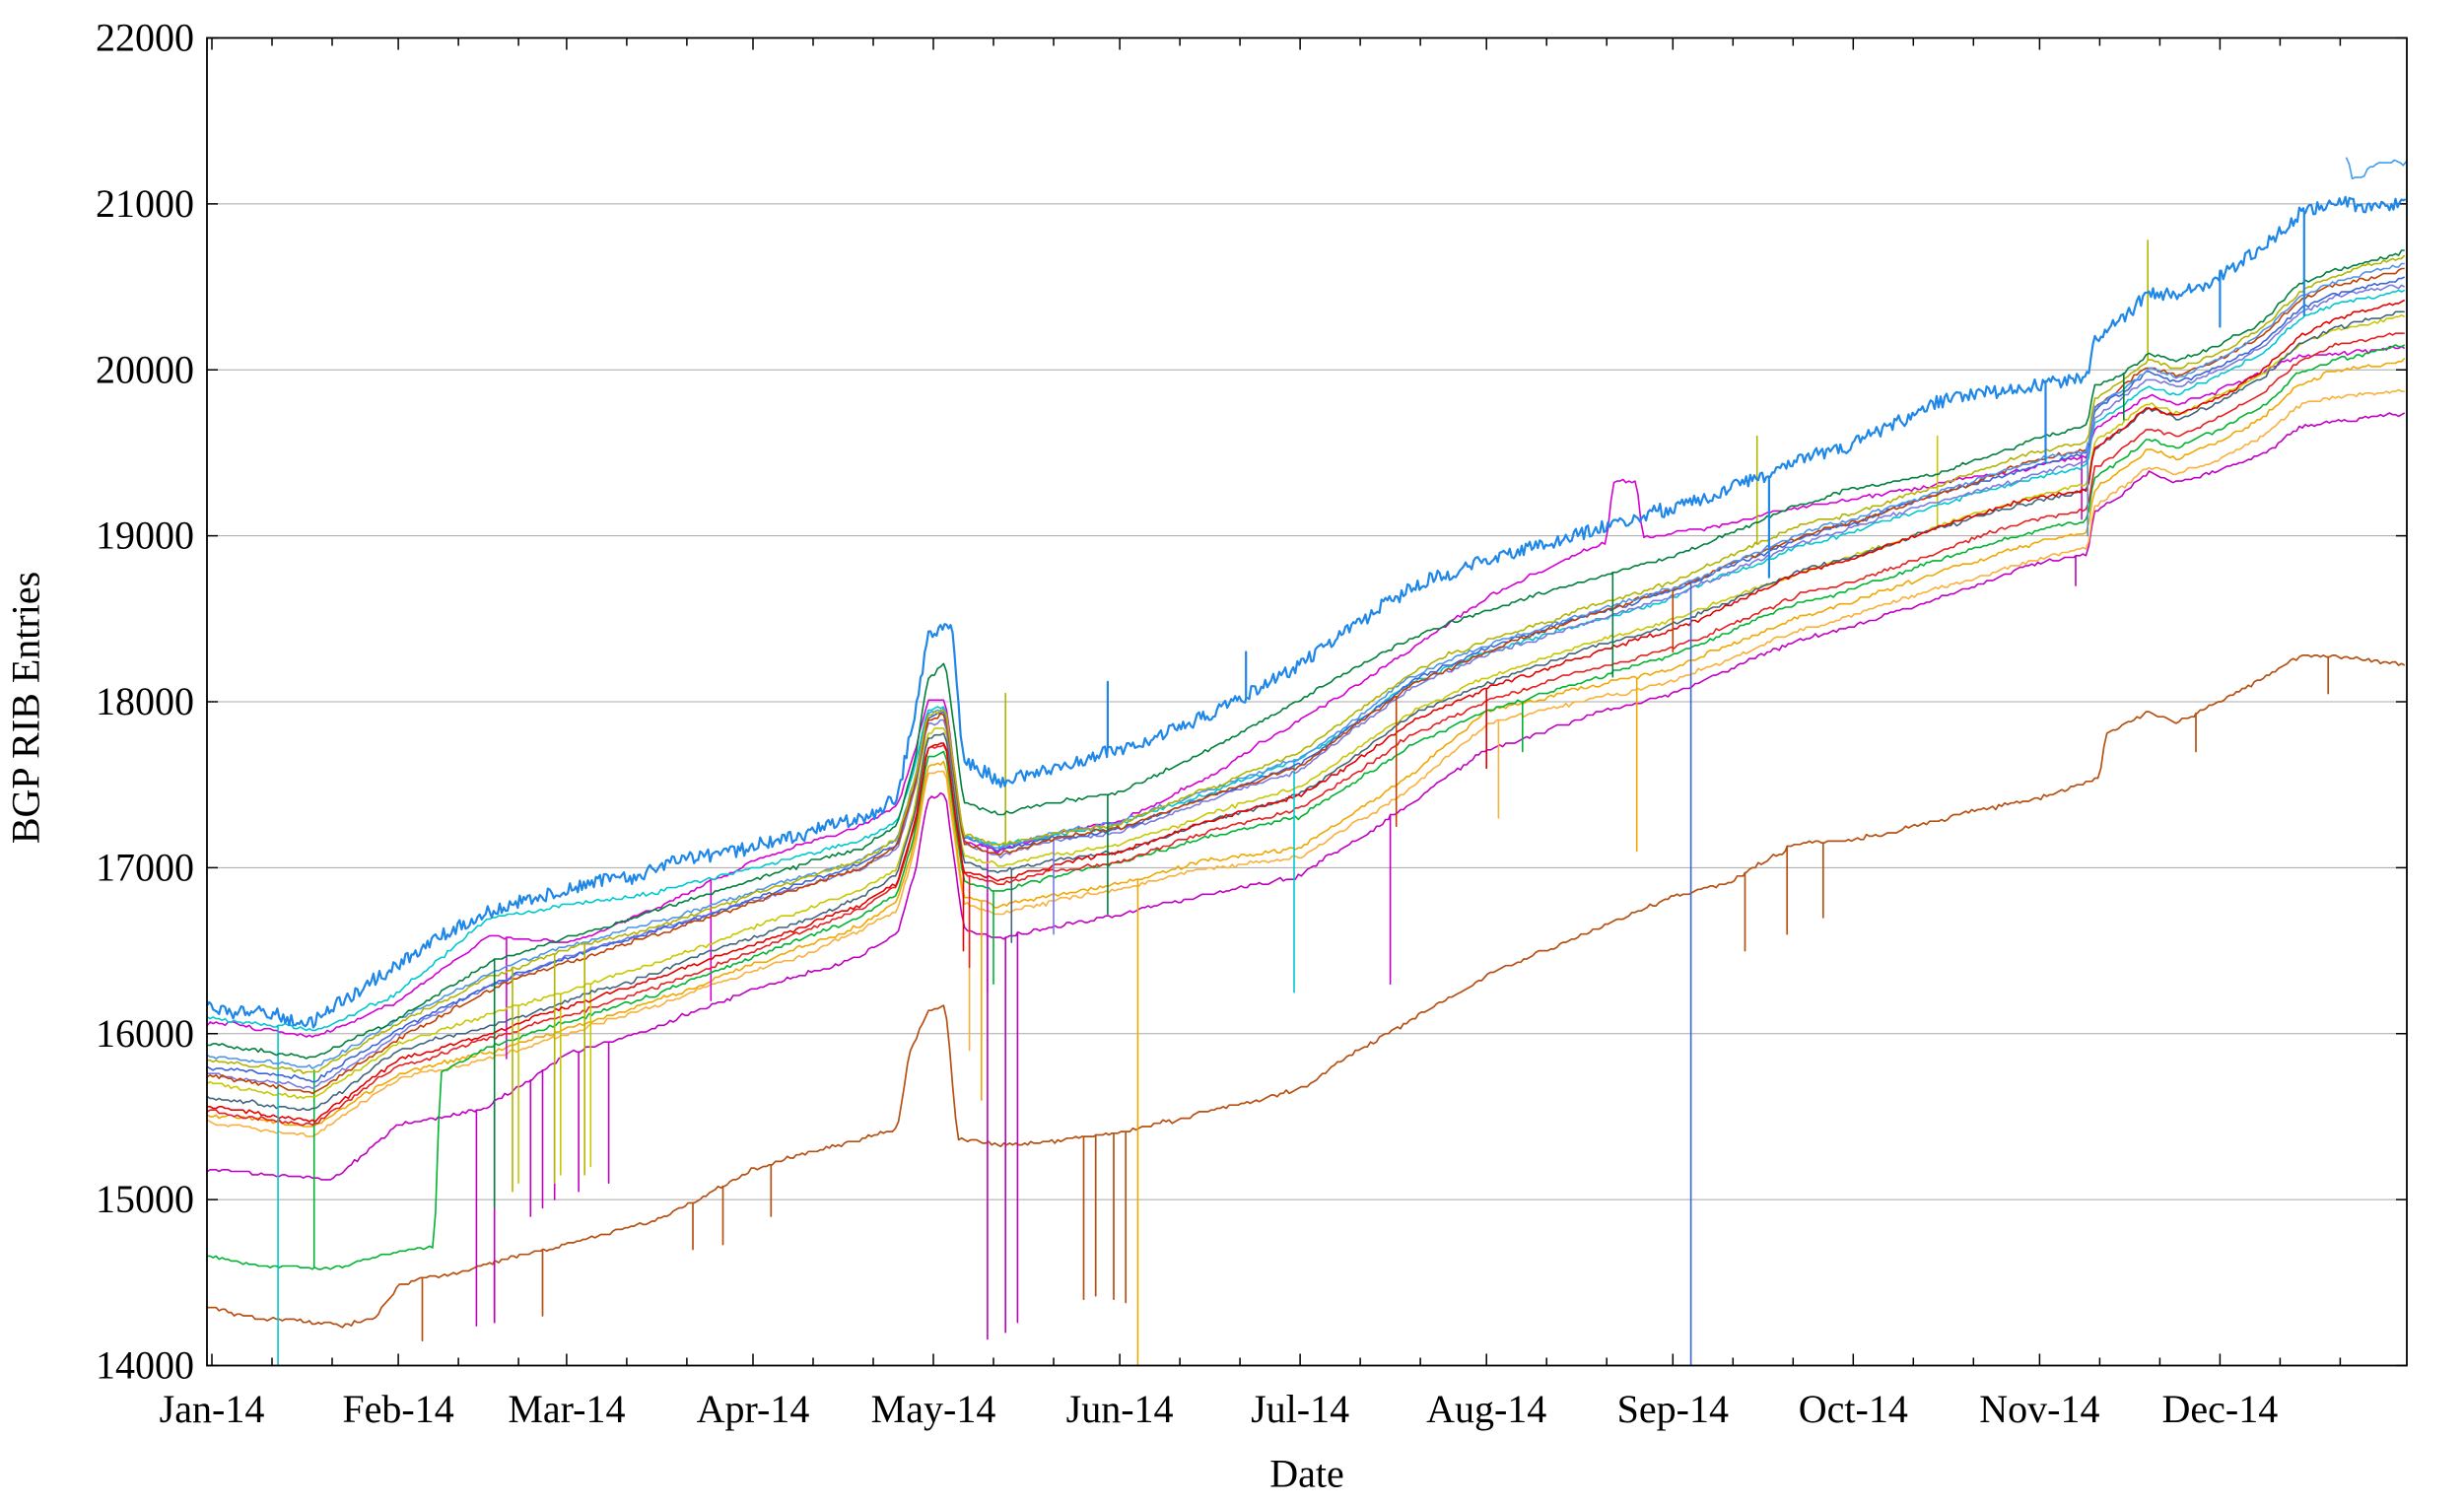  Describe the element at coordinates (145, 867) in the screenshot. I see `y-tick-label: 17000` at that location.